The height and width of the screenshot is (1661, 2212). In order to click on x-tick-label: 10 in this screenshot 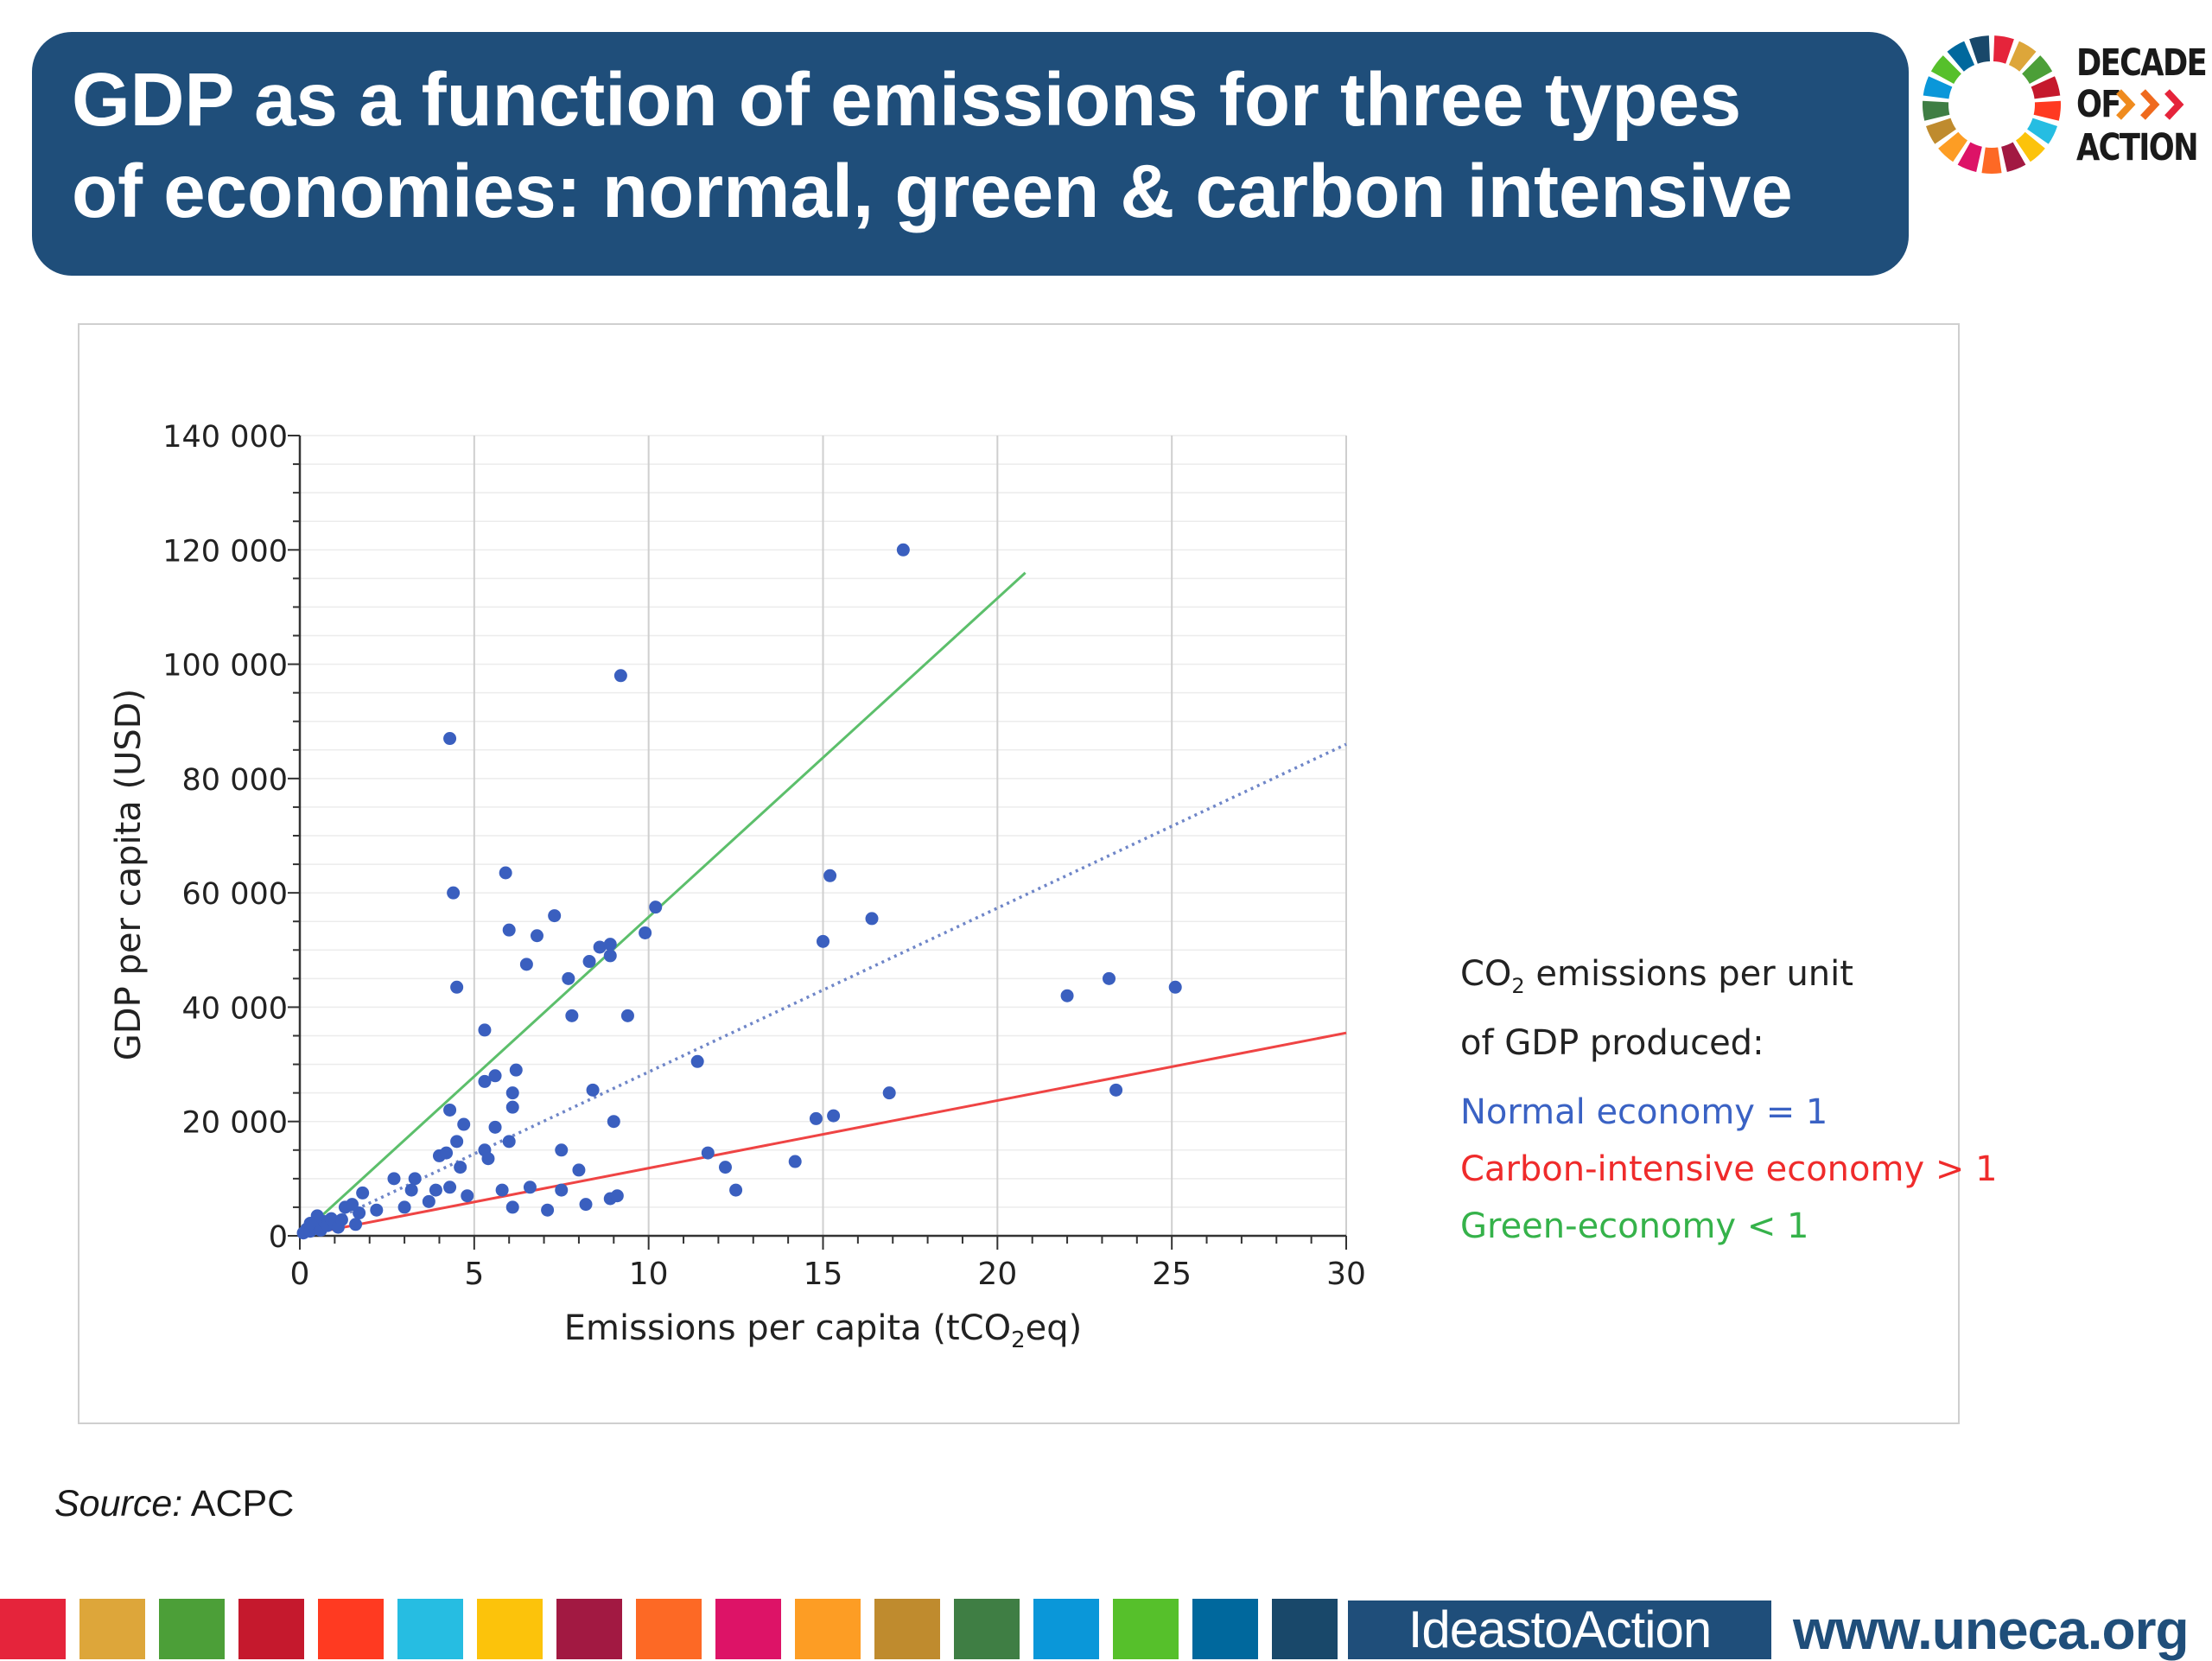, I will do `click(649, 1274)`.